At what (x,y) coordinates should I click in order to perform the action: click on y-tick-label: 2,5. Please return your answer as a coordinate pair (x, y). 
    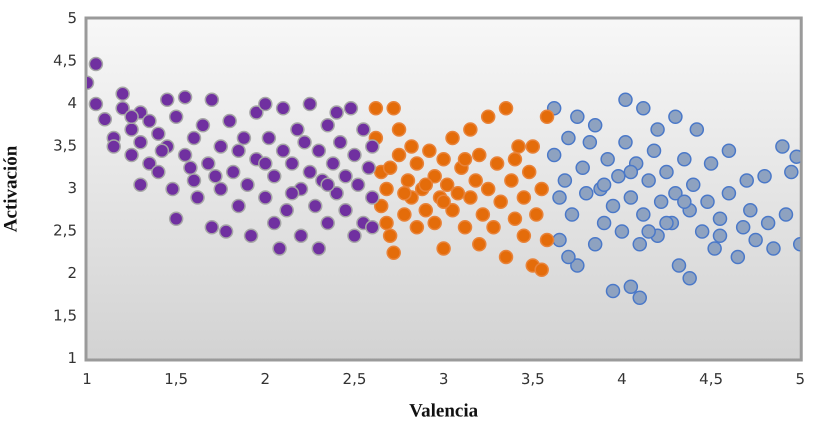
    Looking at the image, I should click on (65, 230).